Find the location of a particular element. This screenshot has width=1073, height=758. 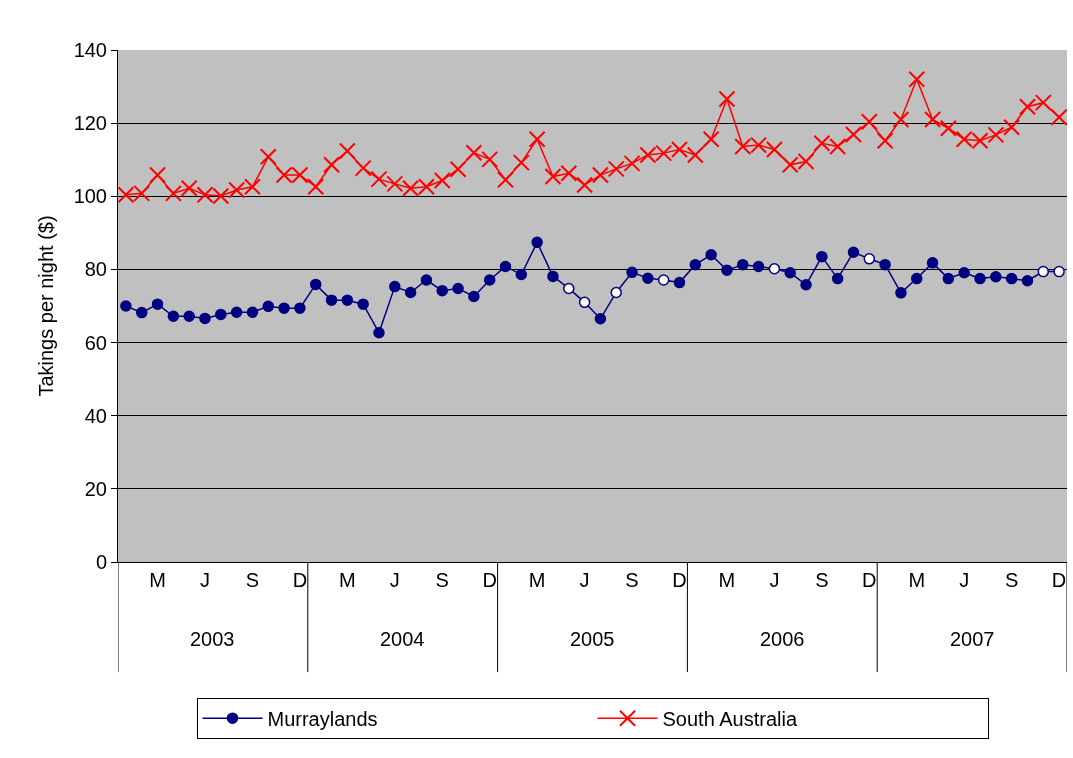

y-tick-label: 40 is located at coordinates (95, 415).